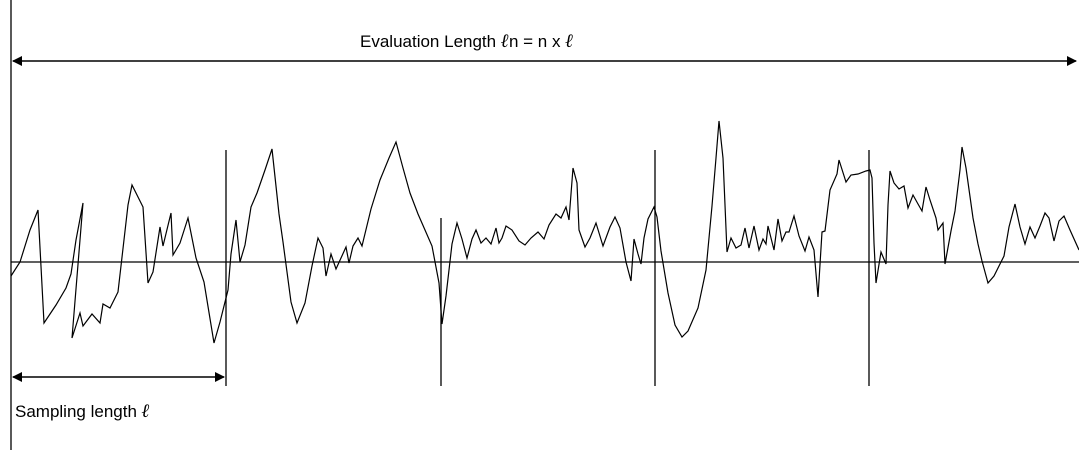 This screenshot has width=1079, height=450. I want to click on evaluation-length-label: Evaluation Length ℓn = n x ℓ, so click(466, 41).